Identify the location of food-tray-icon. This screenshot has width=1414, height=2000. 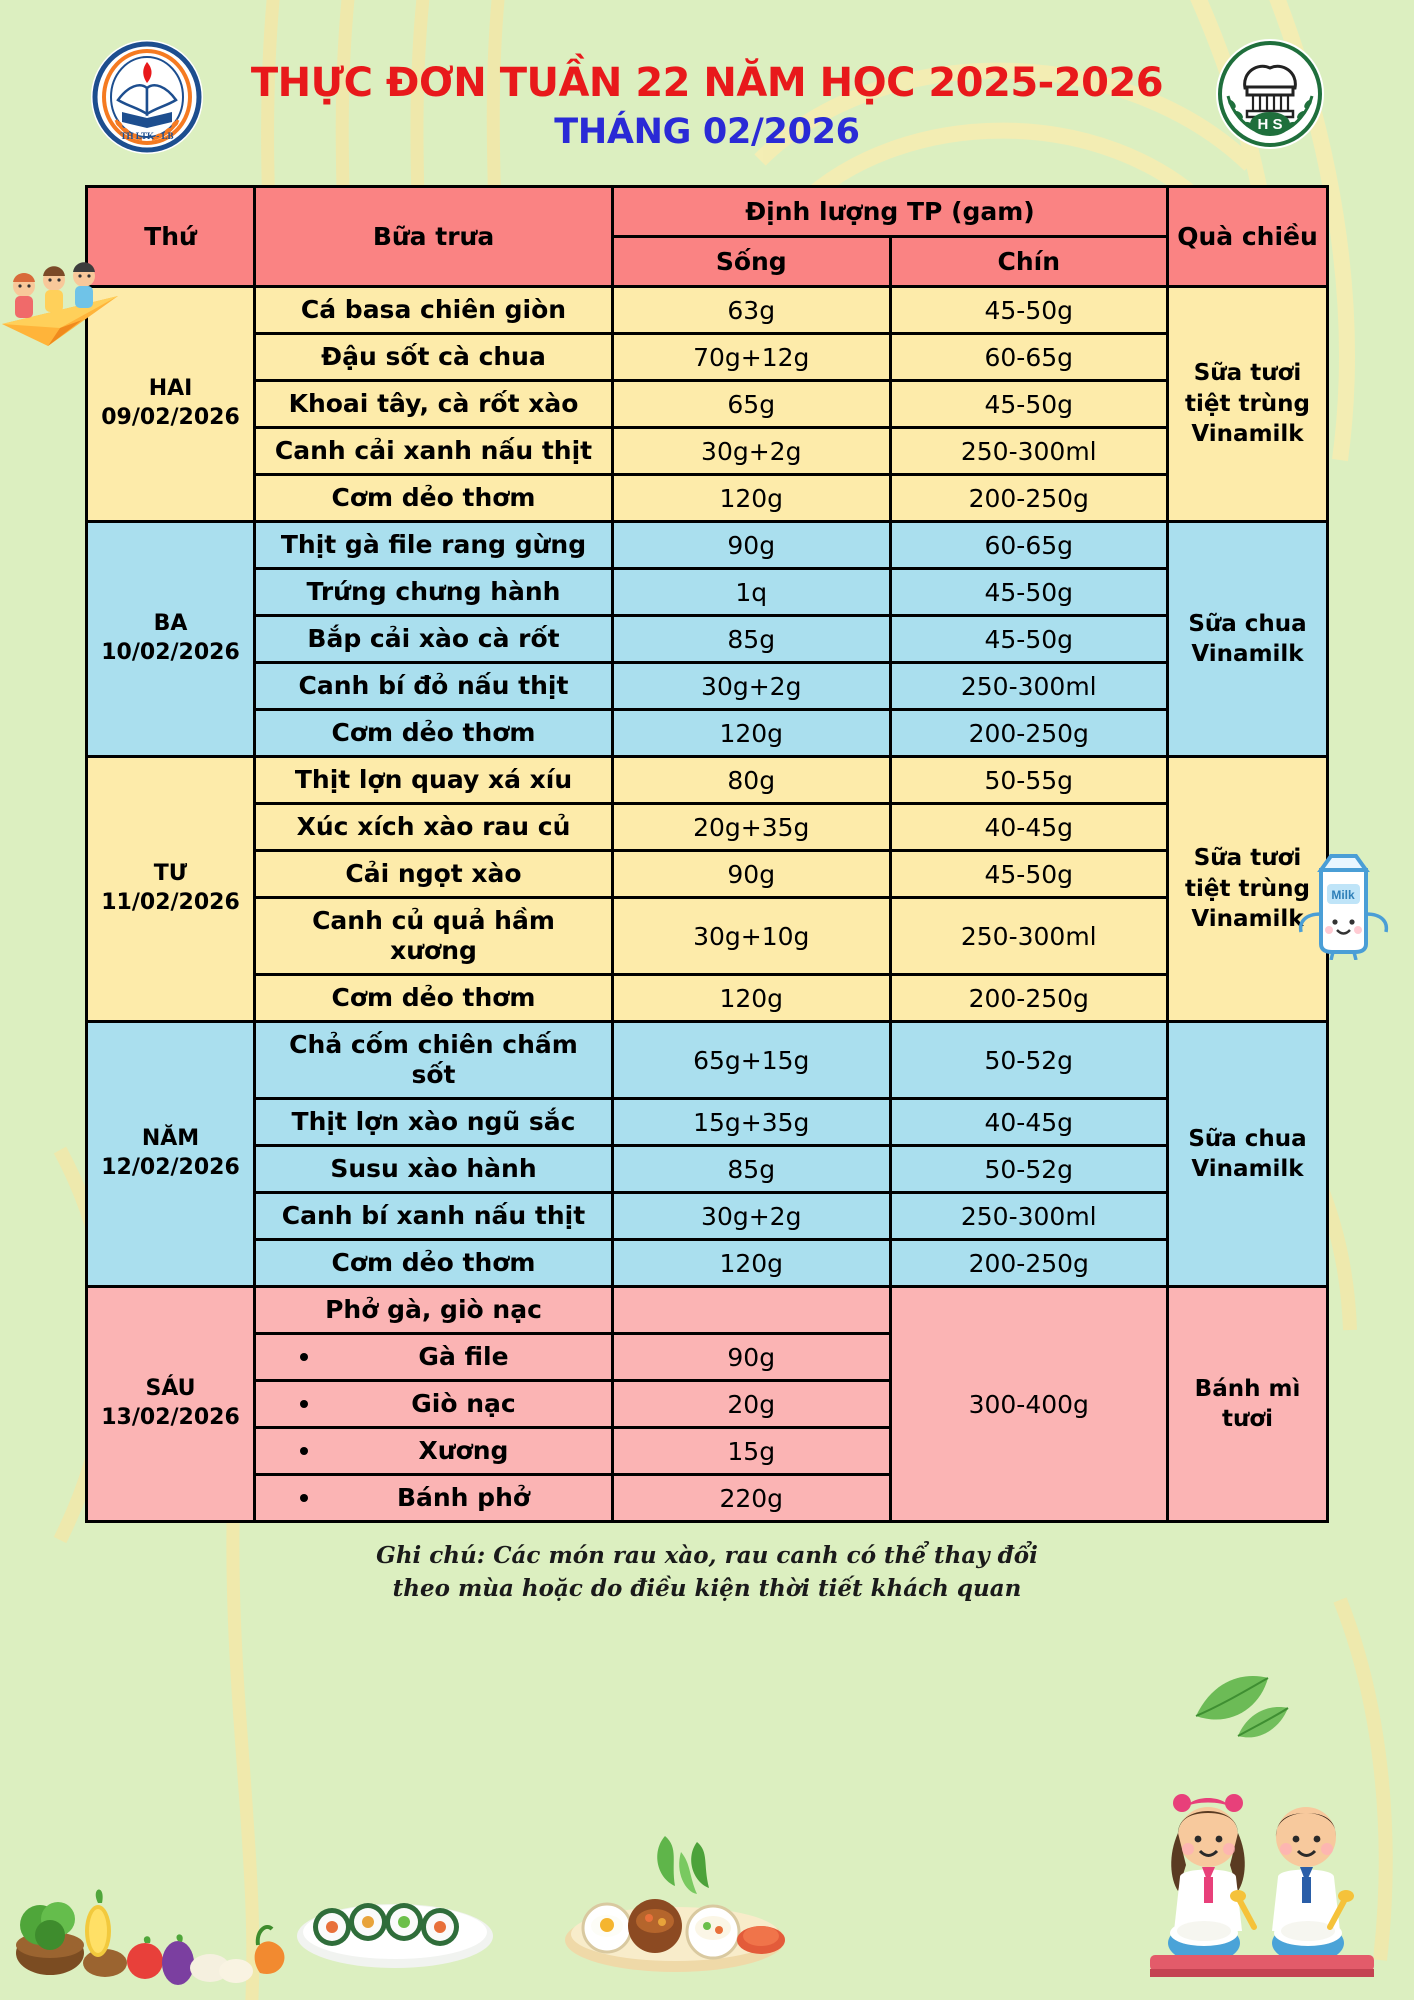
(675, 1905).